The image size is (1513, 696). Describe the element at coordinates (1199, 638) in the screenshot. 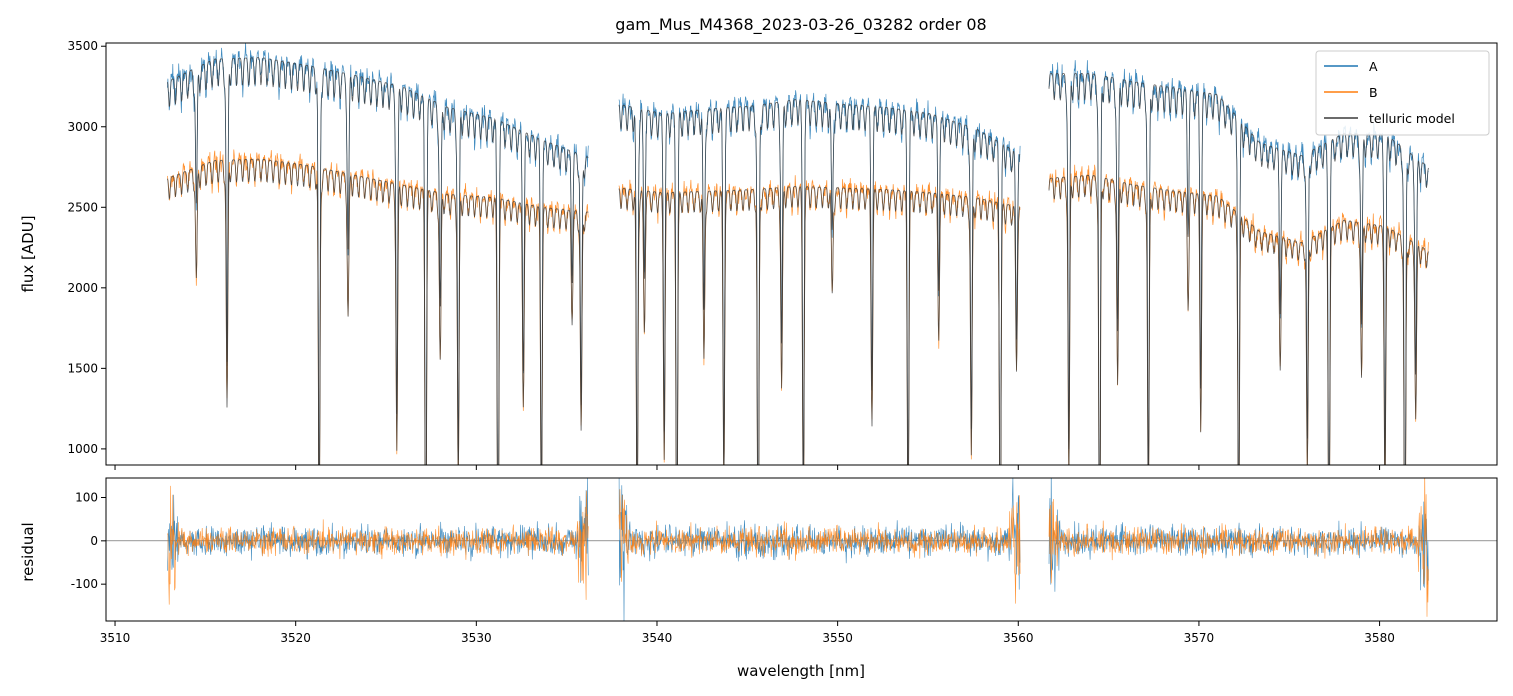

I see `wavelength-tick-label: 3570` at that location.